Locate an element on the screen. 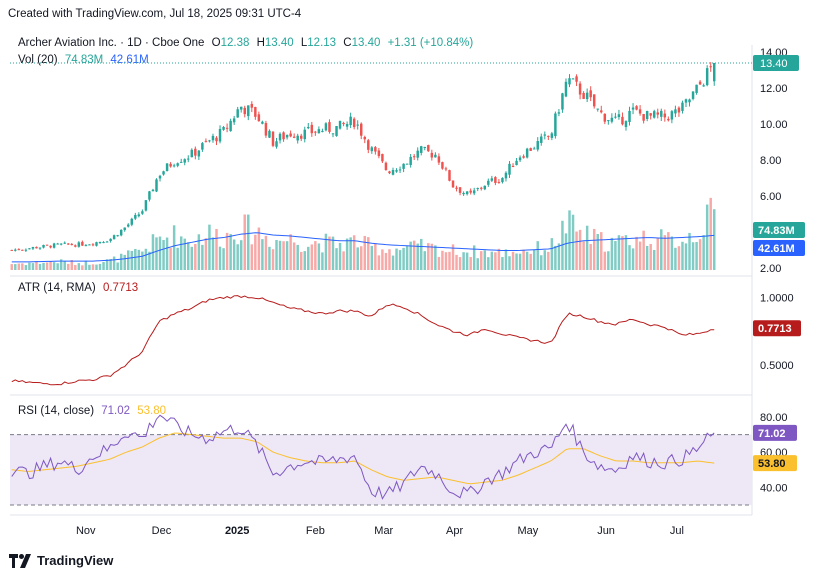 The width and height of the screenshot is (822, 579). rsi-ma-value: 53.80 is located at coordinates (151, 411).